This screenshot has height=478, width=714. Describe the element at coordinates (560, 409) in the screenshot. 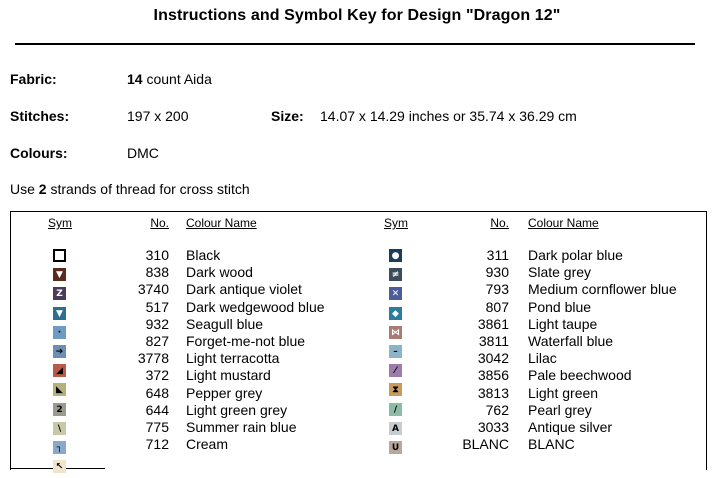

I see `colour-name: Pearl grey` at that location.